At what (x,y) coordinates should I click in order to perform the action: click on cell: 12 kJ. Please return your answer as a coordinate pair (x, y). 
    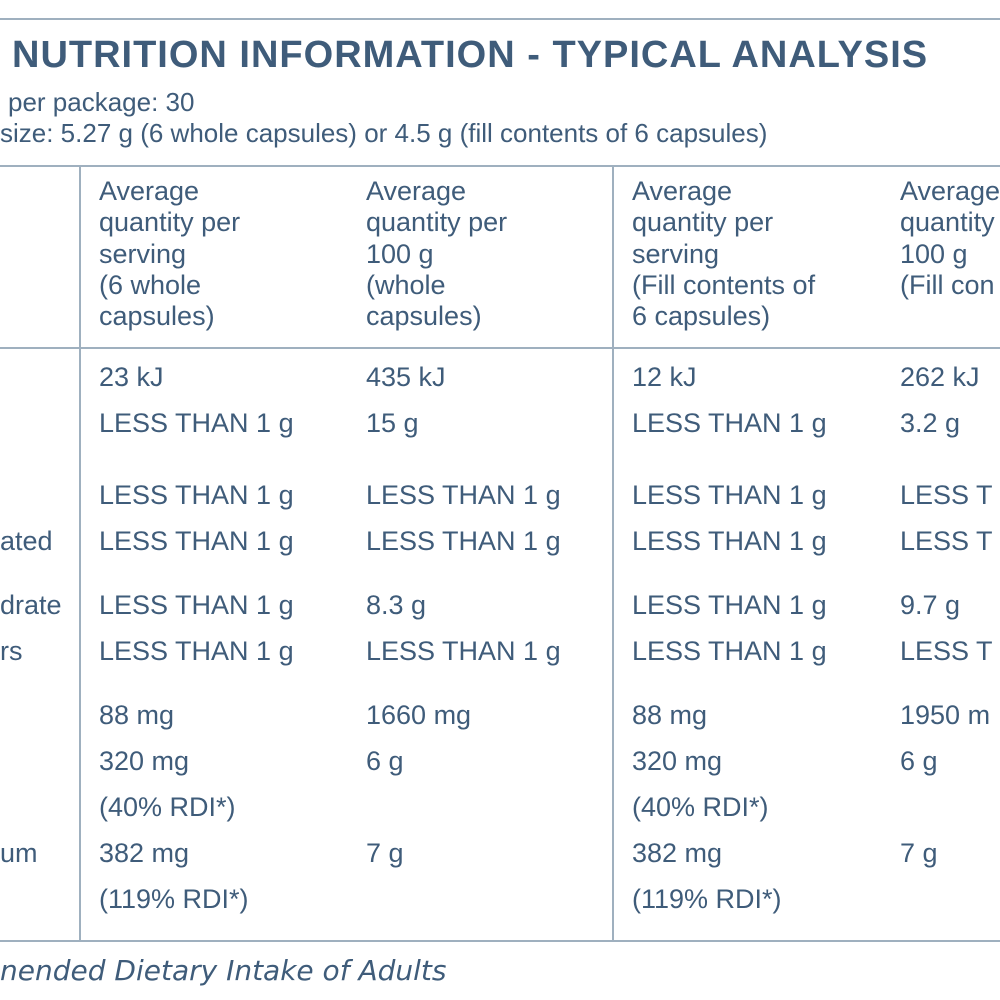
    Looking at the image, I should click on (664, 377).